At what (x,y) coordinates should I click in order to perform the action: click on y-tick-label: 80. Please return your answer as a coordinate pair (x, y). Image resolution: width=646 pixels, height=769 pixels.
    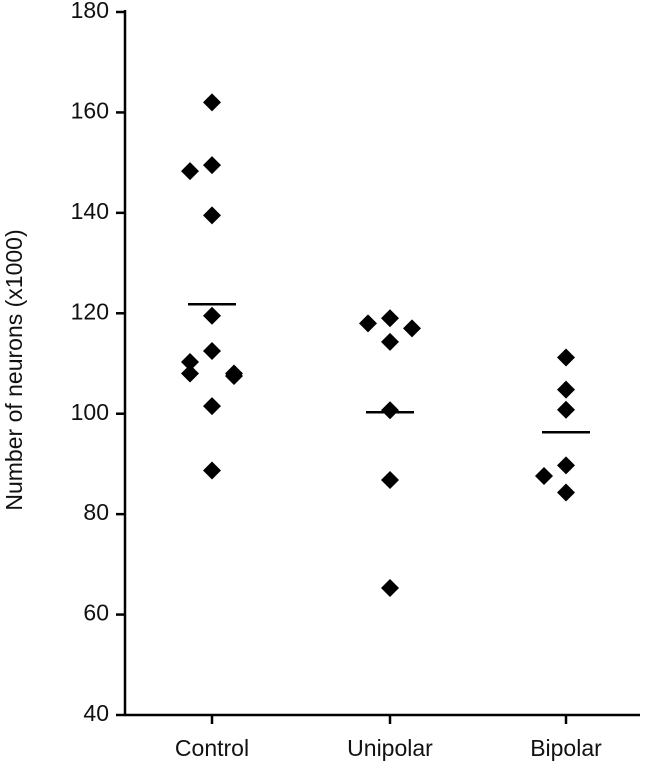
    Looking at the image, I should click on (96, 512).